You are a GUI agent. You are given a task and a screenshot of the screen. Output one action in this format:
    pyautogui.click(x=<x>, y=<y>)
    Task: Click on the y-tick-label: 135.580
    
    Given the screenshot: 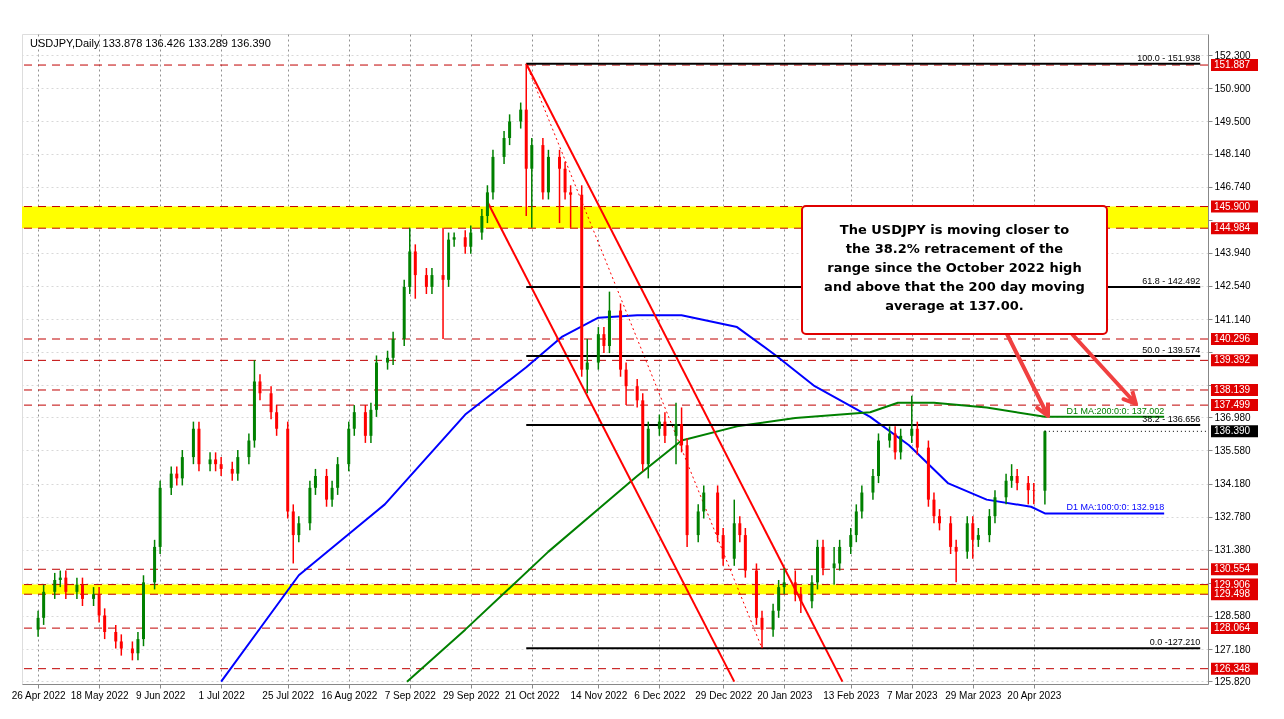 What is the action you would take?
    pyautogui.click(x=1233, y=450)
    